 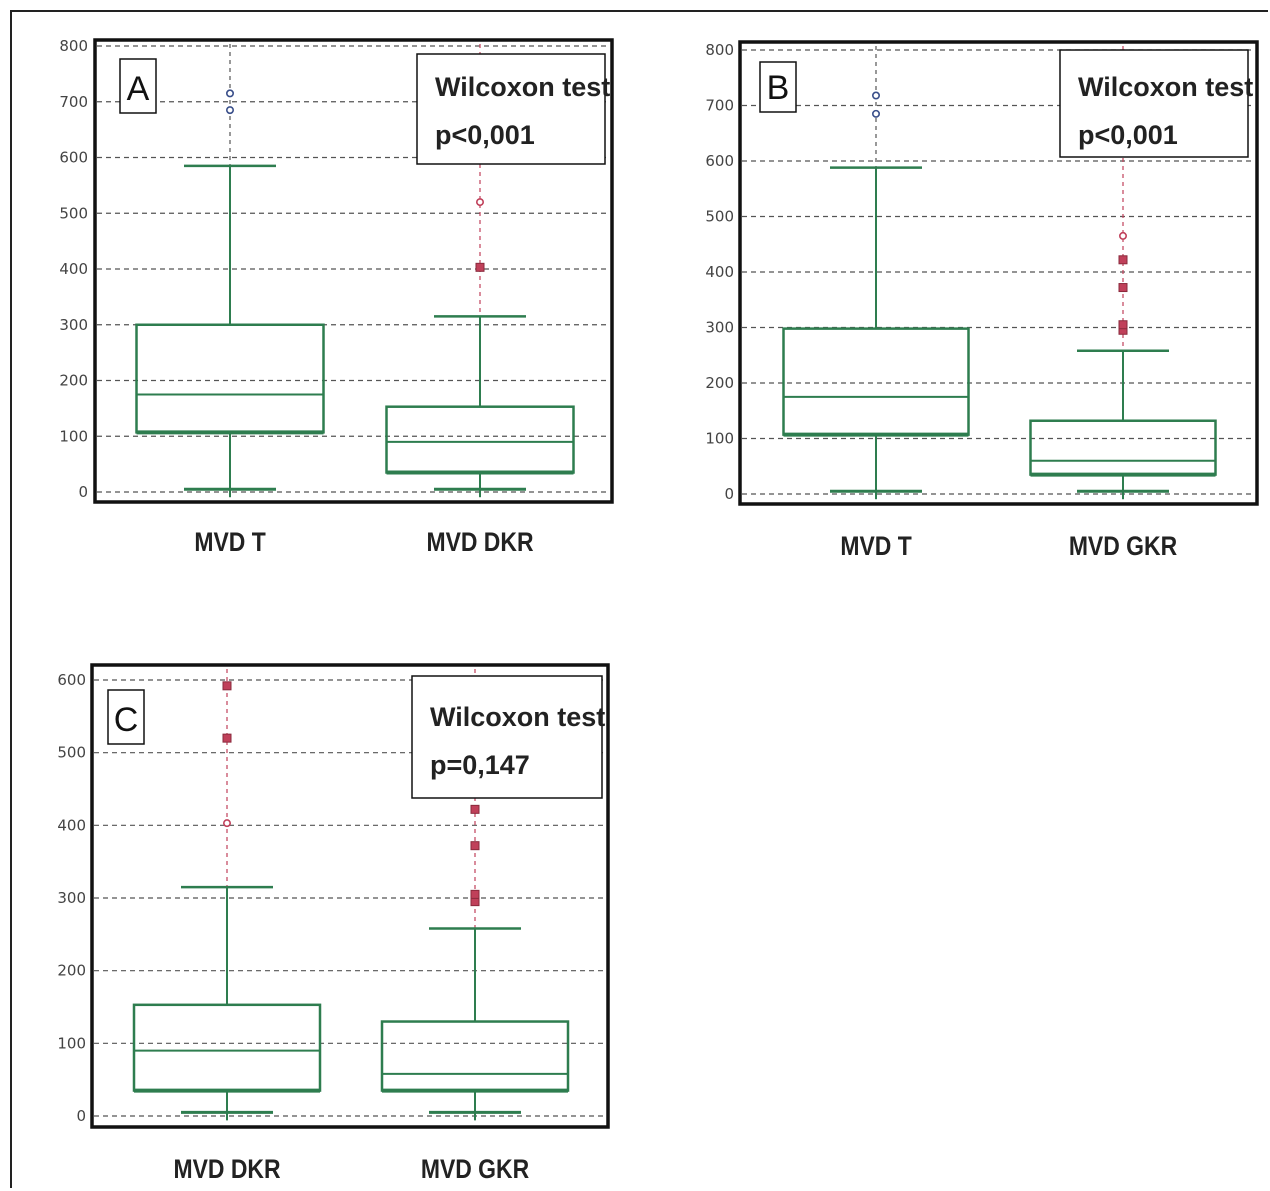 What do you see at coordinates (480, 765) in the screenshot?
I see `stat-p-value: p=0,147` at bounding box center [480, 765].